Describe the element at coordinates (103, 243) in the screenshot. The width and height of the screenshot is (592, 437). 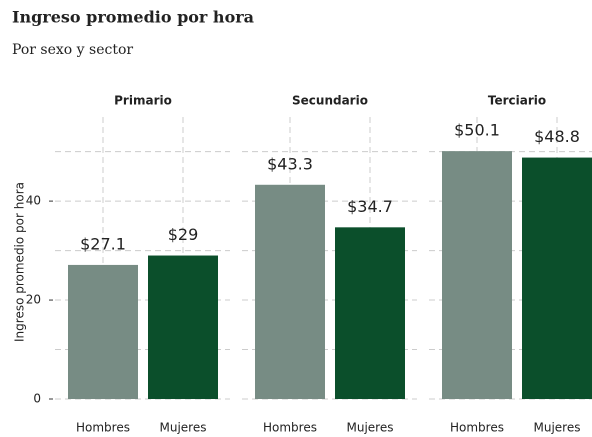
I see `value-label: $27.1` at that location.